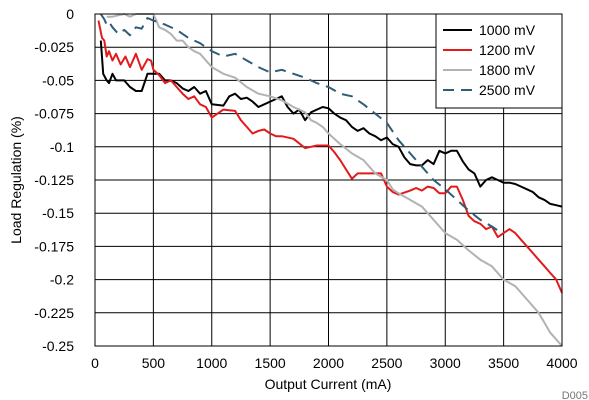 Image resolution: width=589 pixels, height=400 pixels. What do you see at coordinates (62, 147) in the screenshot?
I see `y-tick-label: -0.1` at bounding box center [62, 147].